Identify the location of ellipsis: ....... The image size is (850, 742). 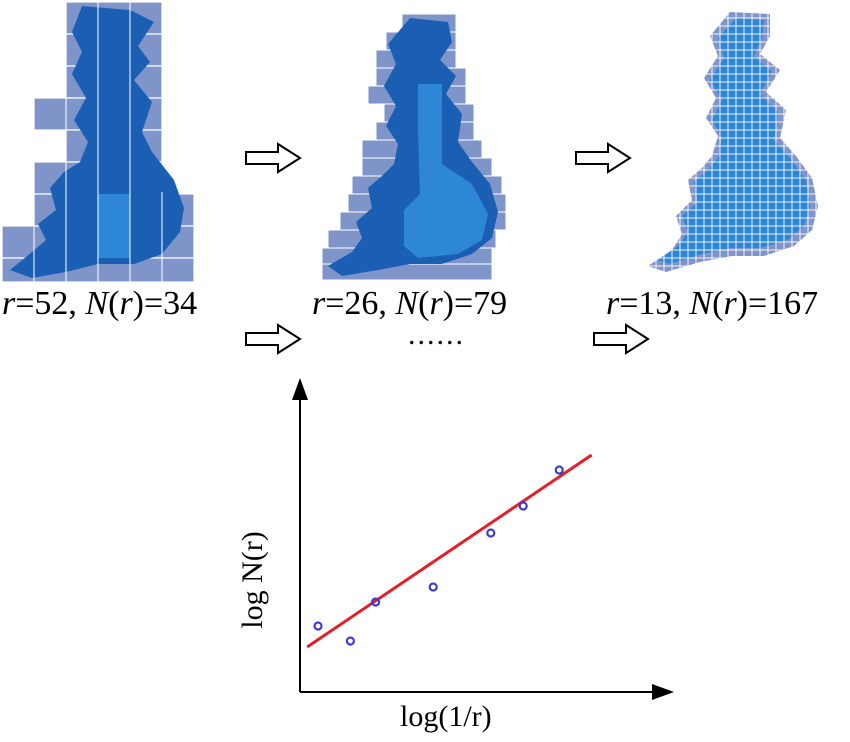
(436, 334).